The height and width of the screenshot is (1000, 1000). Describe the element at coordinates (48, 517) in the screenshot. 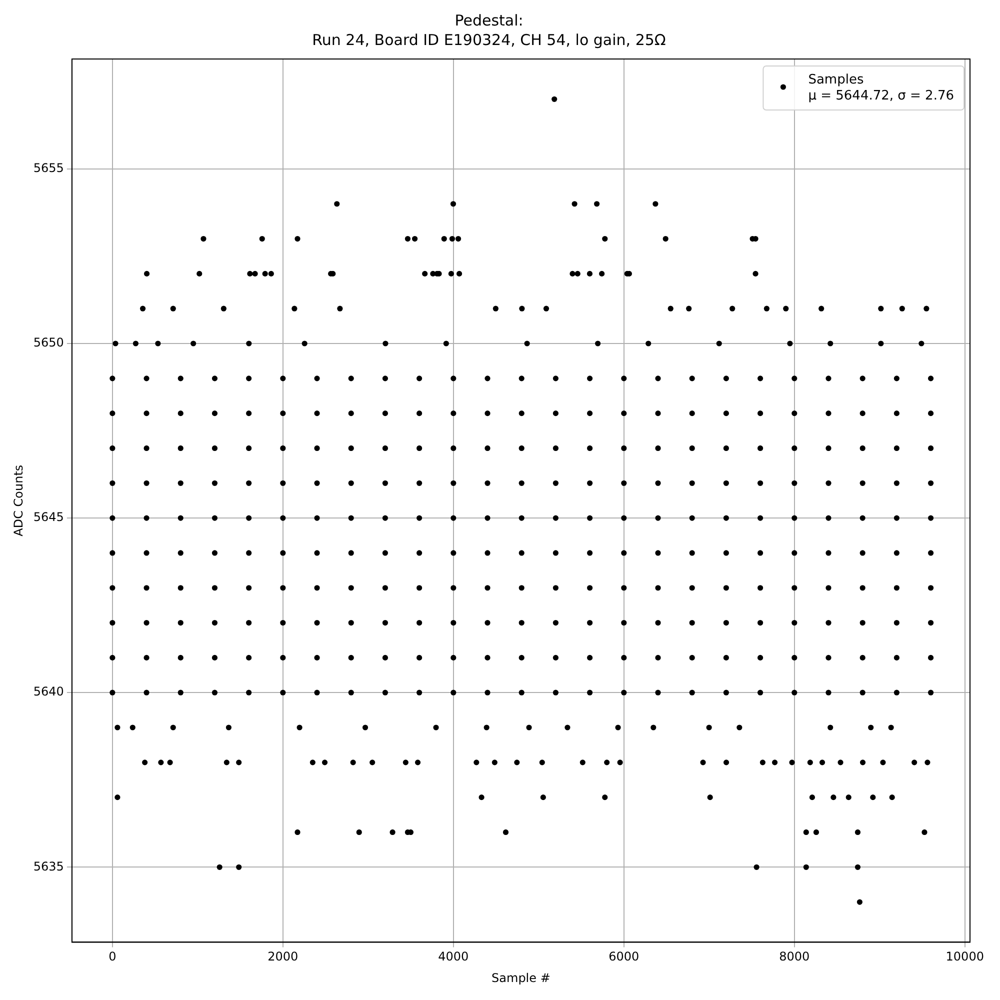

I see `y-tick-label: 5645` at that location.